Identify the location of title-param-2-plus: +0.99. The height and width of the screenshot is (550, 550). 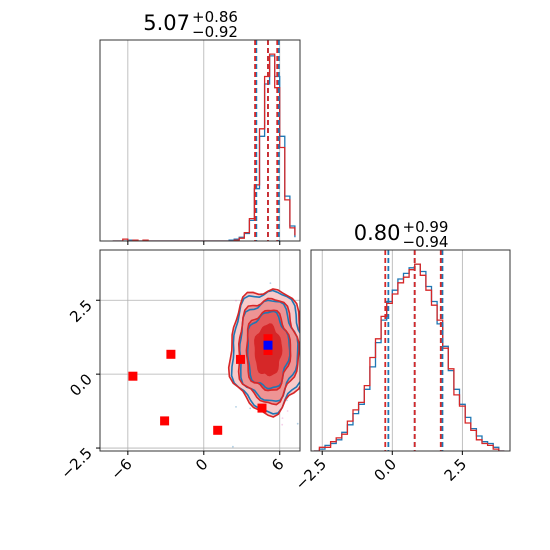
(426, 227).